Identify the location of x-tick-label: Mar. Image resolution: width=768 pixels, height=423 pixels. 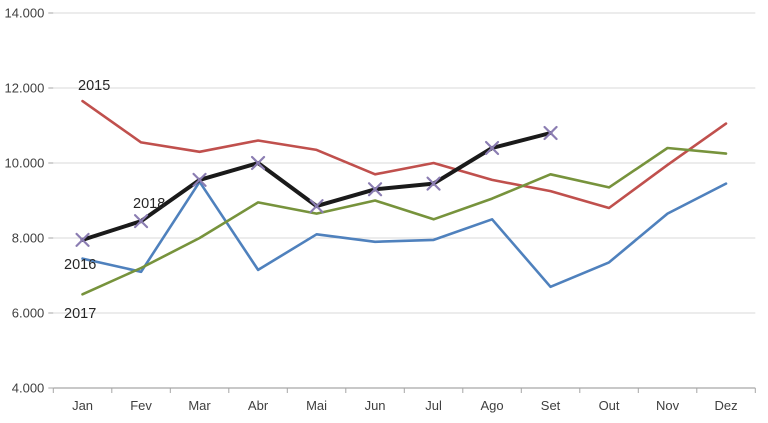
(199, 405).